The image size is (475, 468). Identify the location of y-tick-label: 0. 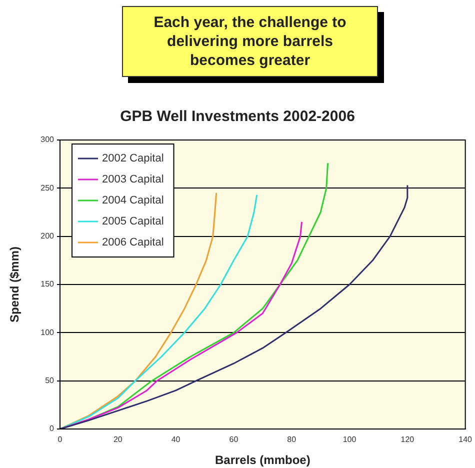
(52, 429).